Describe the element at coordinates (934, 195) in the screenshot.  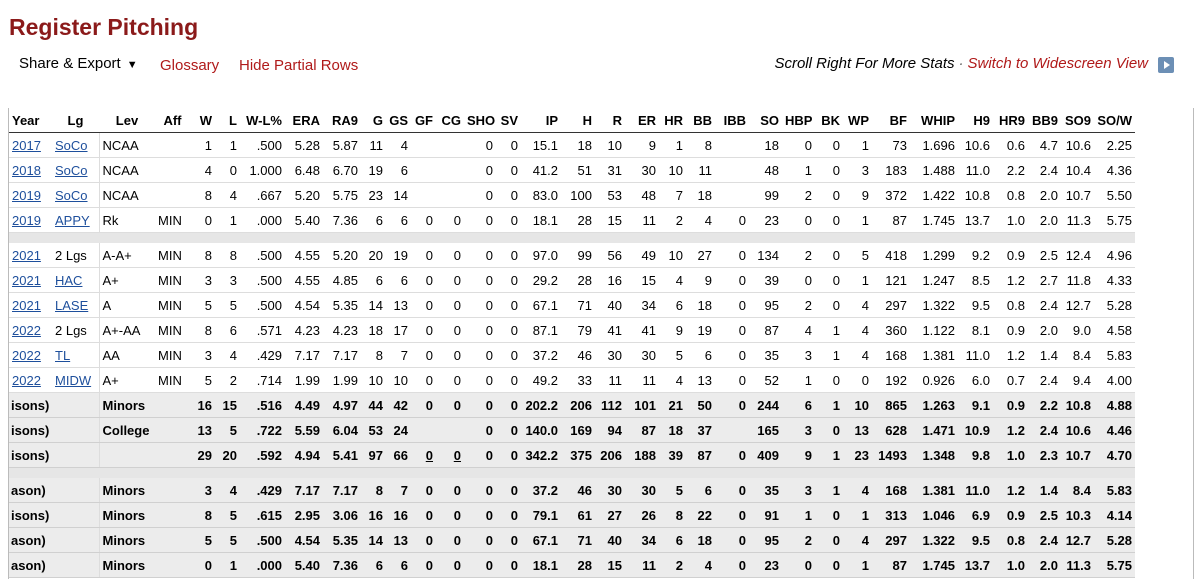
I see `cell-whip: 1.422` at that location.